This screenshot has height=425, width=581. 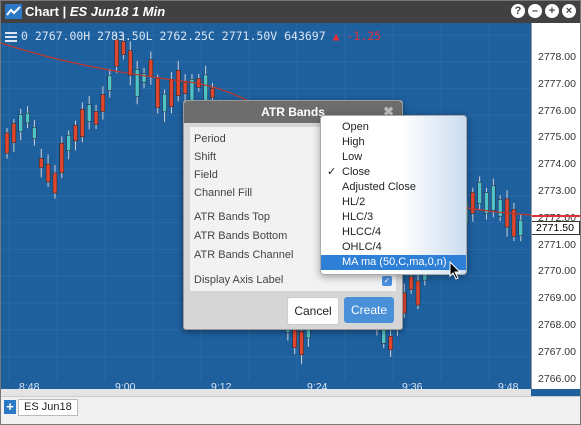 I want to click on price-tick-label: 2773.00, so click(x=557, y=191).